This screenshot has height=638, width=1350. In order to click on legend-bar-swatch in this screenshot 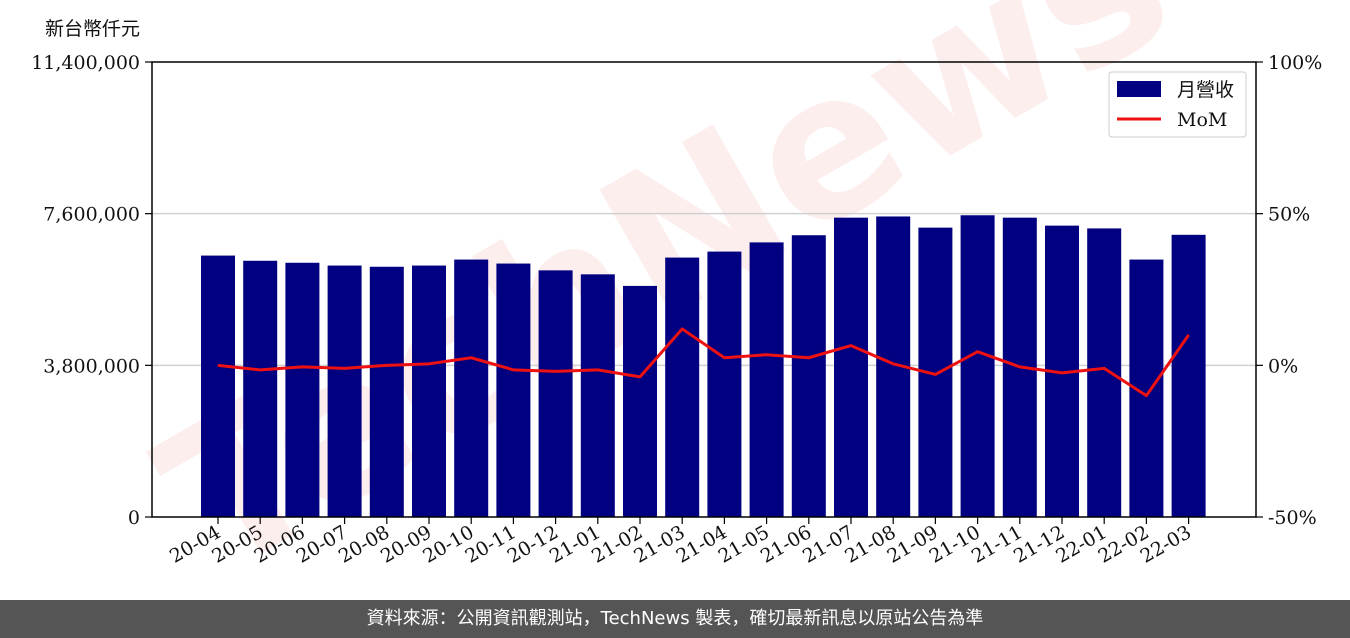, I will do `click(1139, 89)`.